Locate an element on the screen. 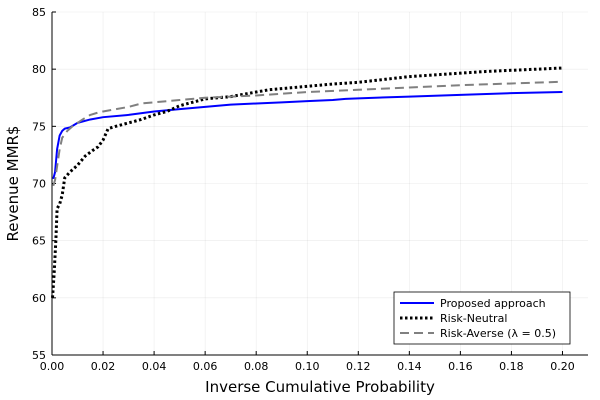 This screenshot has height=400, width=600. x-tick-label: 0.08 is located at coordinates (256, 366).